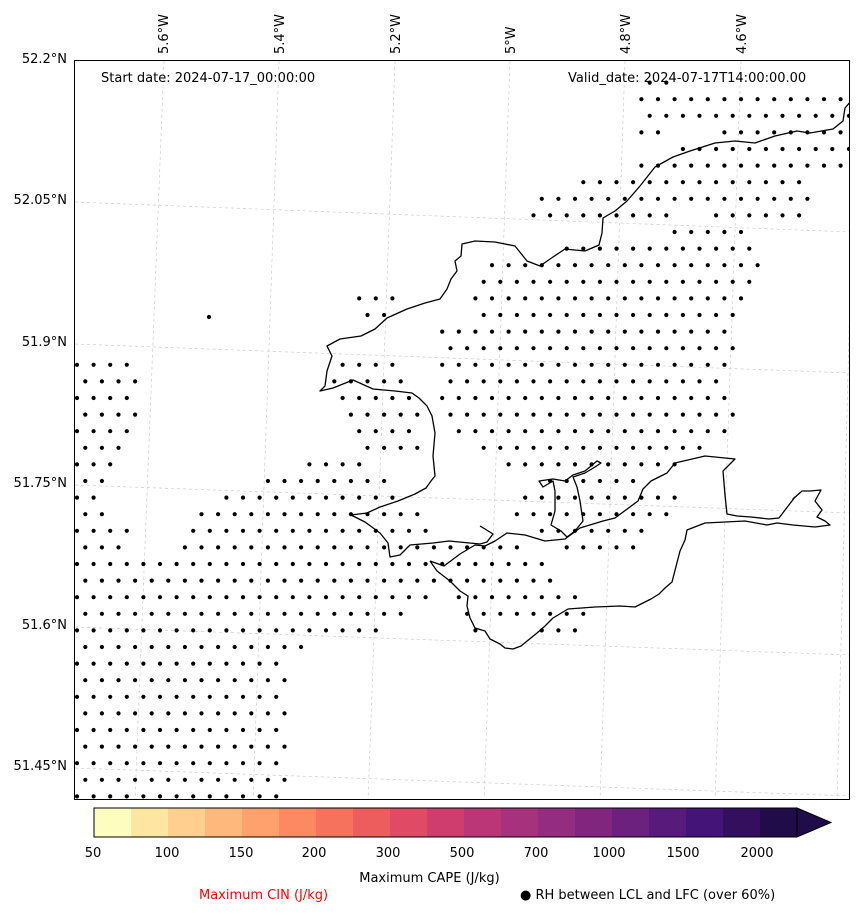  Describe the element at coordinates (757, 853) in the screenshot. I see `colorbar-tick-2000: 2000` at that location.